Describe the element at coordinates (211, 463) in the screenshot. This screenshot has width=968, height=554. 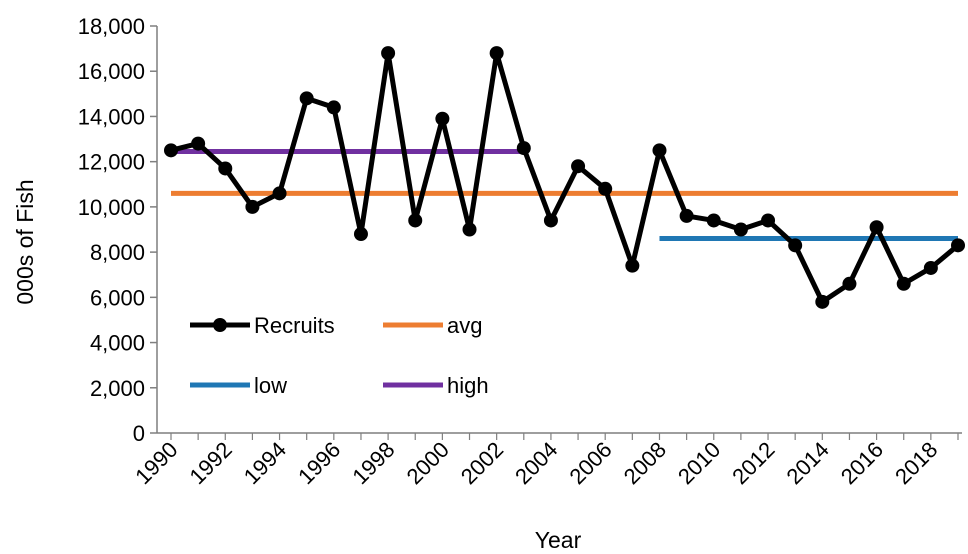
I see `x-tick-label: 1992` at that location.